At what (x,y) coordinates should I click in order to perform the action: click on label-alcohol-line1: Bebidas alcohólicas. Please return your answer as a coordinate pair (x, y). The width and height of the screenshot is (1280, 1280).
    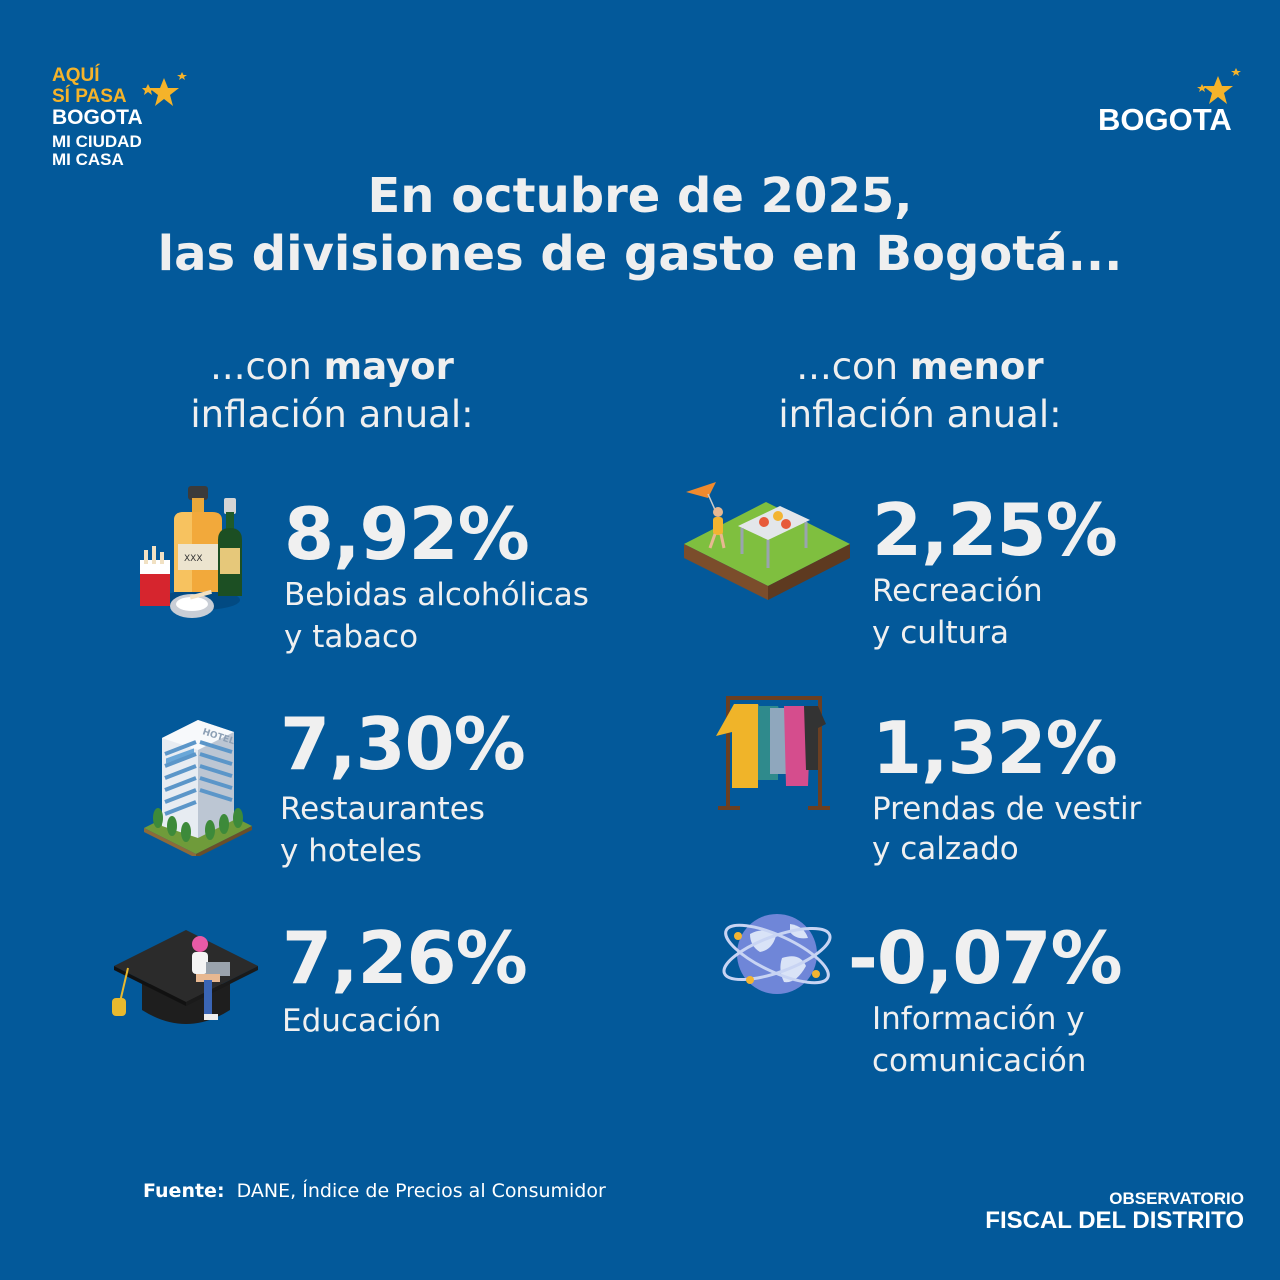
    Looking at the image, I should click on (436, 595).